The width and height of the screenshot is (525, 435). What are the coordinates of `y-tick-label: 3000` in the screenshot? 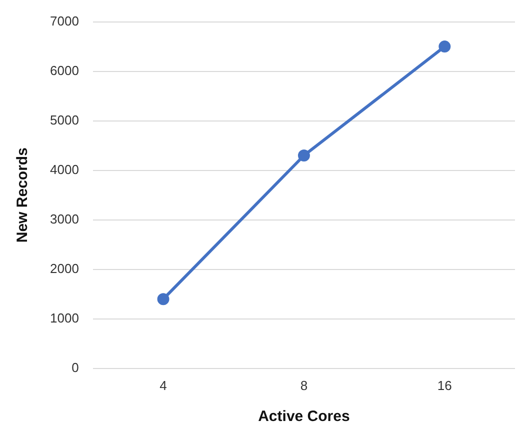 It's located at (64, 218).